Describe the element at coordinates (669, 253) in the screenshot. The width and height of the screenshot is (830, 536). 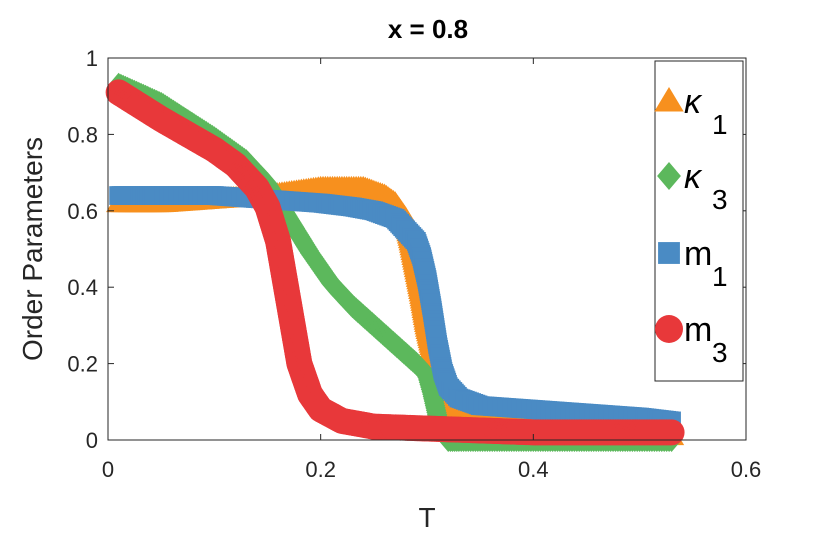
I see `legend-marker-square` at that location.